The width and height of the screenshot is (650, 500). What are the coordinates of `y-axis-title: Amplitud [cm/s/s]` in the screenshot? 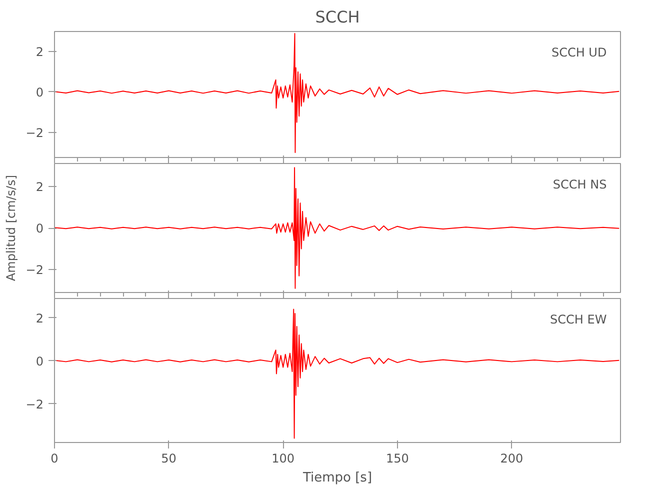 It's located at (11, 228).